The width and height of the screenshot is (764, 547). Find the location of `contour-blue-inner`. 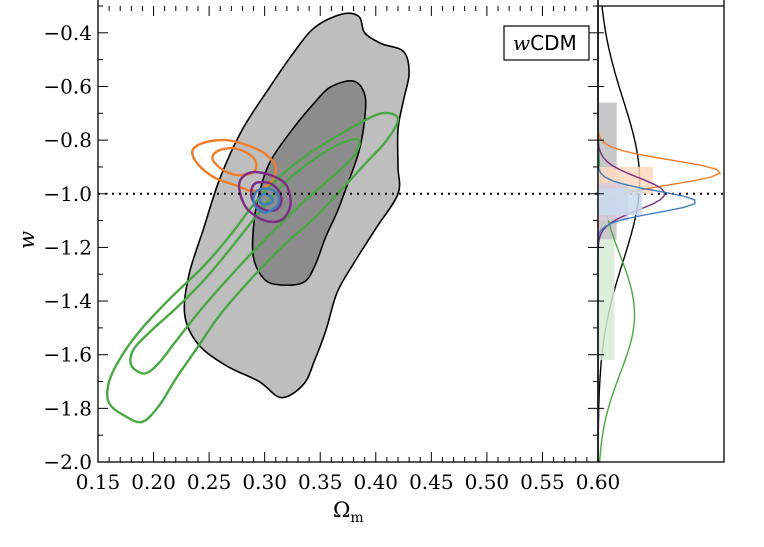

contour-blue-inner is located at coordinates (266, 199).